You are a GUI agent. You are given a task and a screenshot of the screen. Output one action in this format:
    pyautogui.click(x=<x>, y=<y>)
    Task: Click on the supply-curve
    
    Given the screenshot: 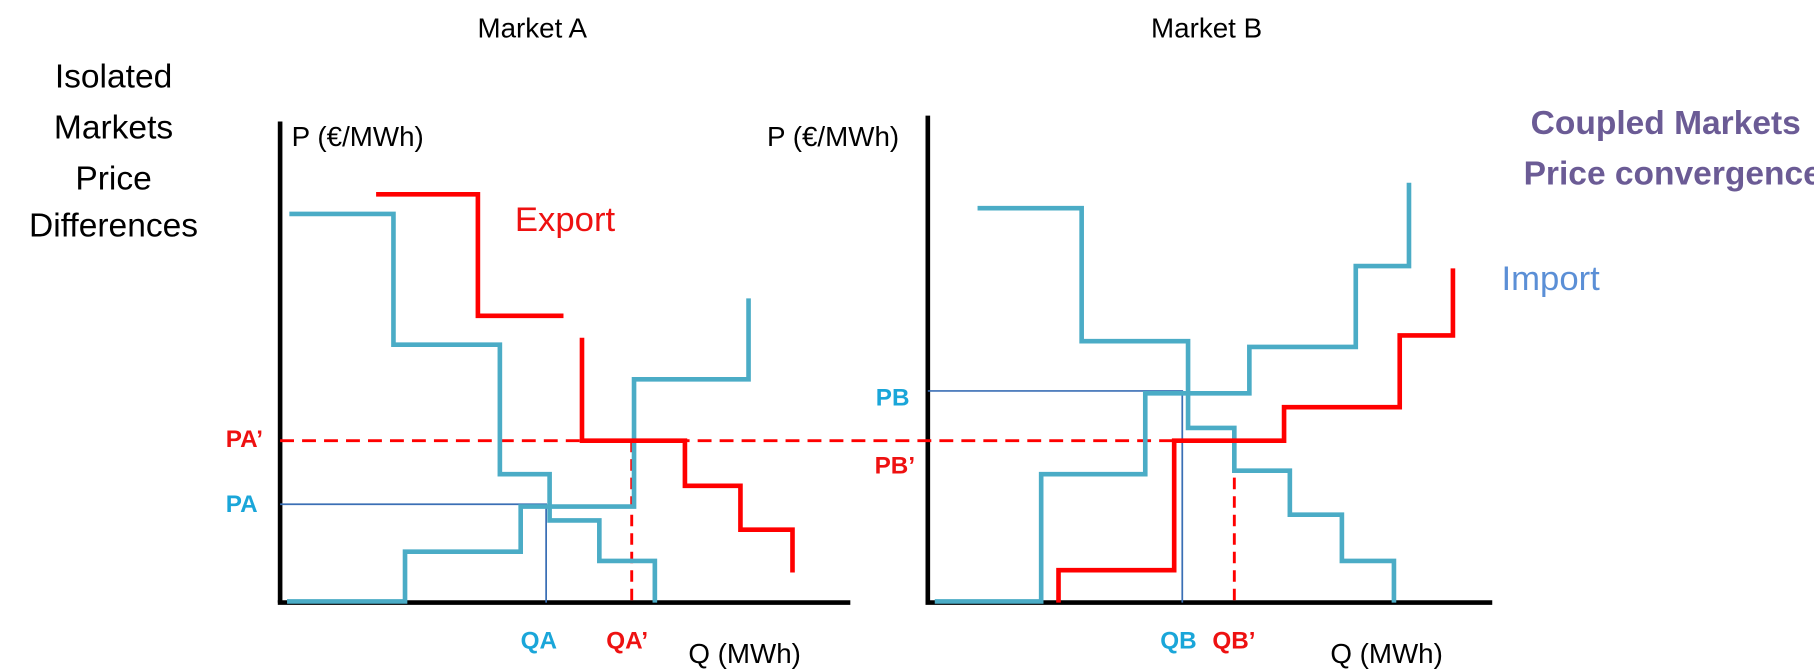 What is the action you would take?
    pyautogui.click(x=519, y=451)
    